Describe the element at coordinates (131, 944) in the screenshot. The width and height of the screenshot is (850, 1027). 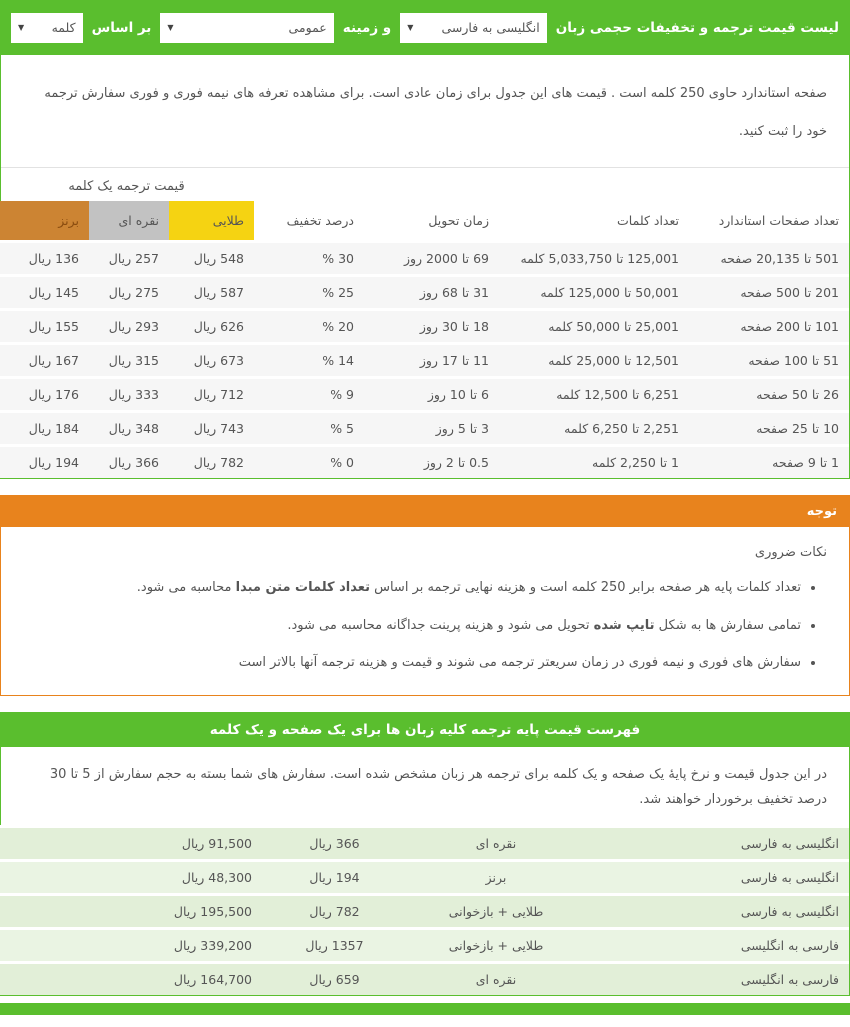
I see `cell-page-price: 339,200 ریال` at that location.